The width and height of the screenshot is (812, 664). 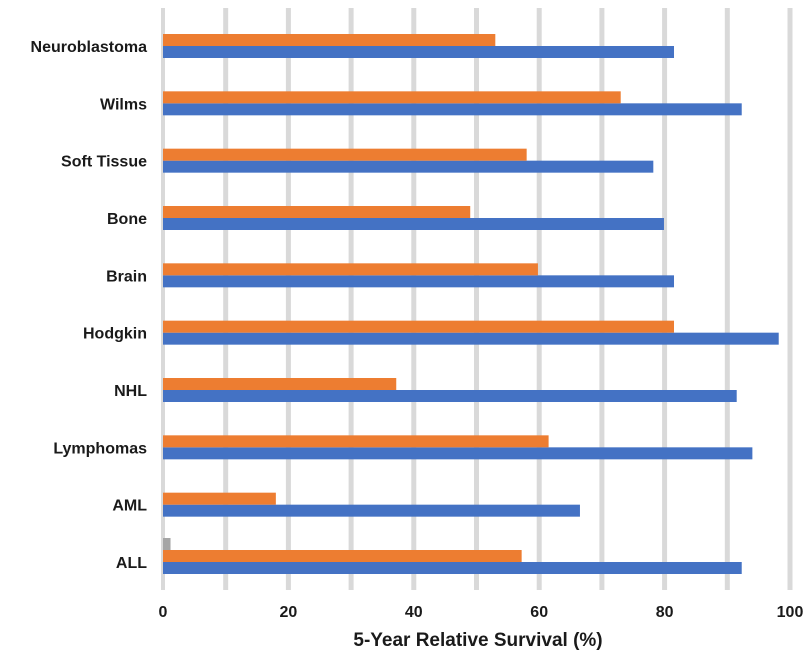 I want to click on category-label: Brain, so click(x=126, y=276).